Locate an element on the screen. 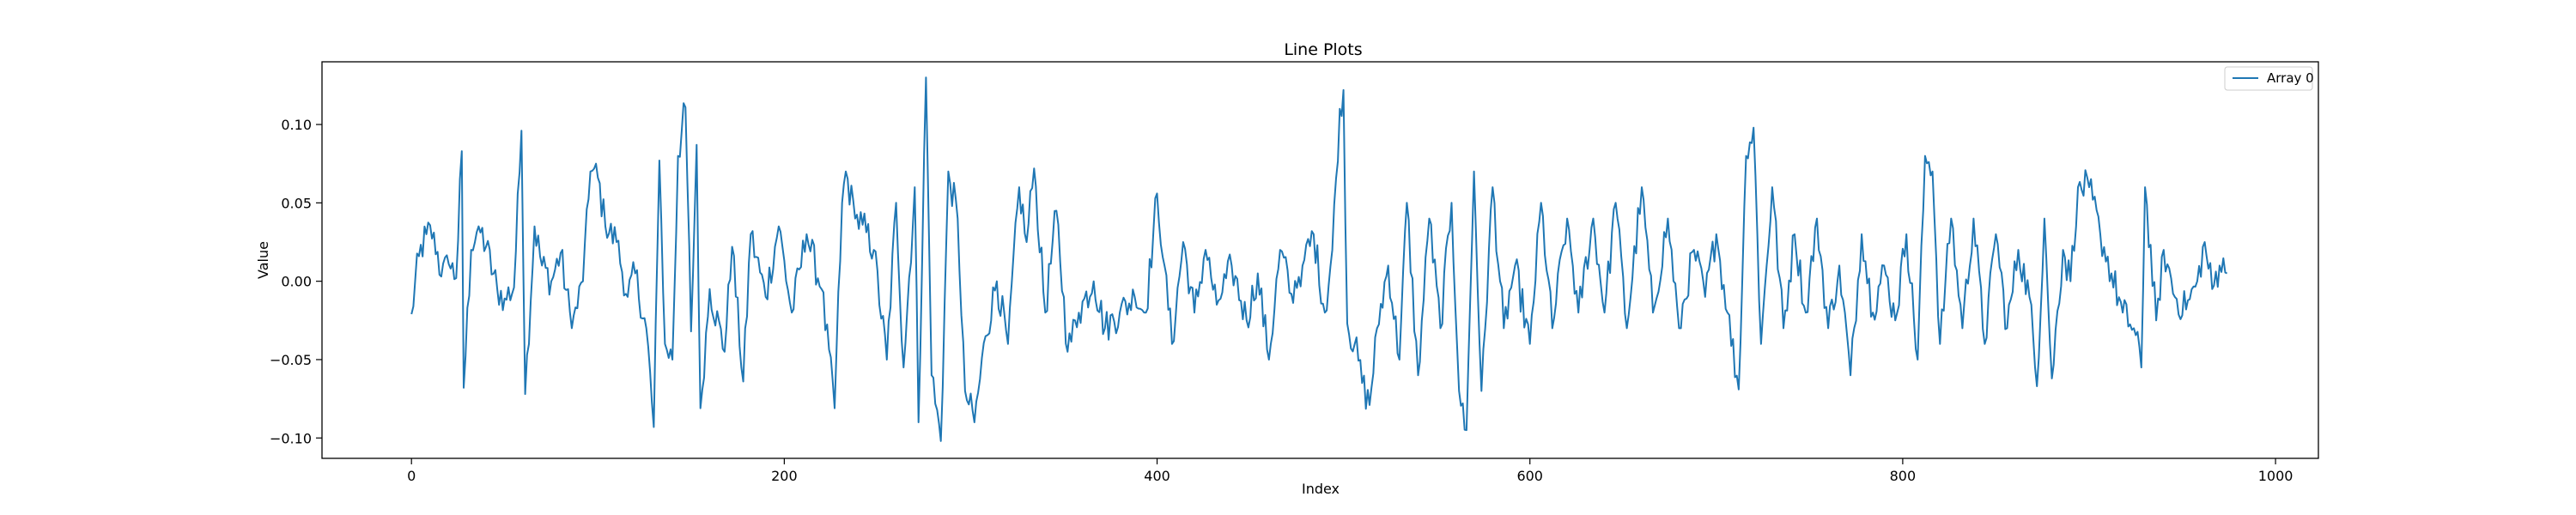 The width and height of the screenshot is (2576, 515). legend-box is located at coordinates (2268, 78).